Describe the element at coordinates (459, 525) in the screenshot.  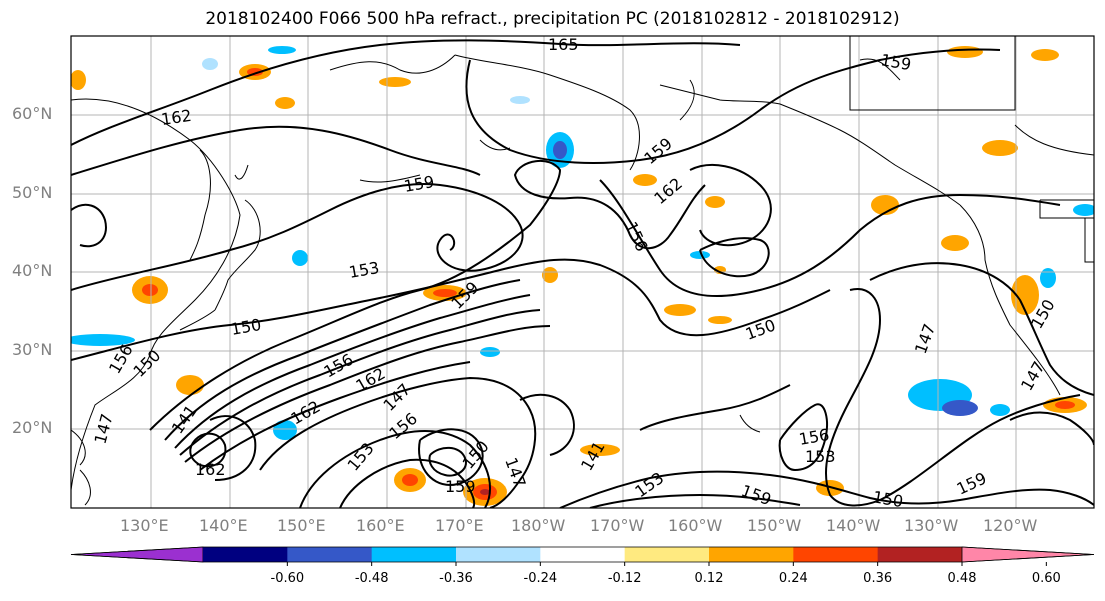
I see `lon-label-170e: 170°E` at that location.